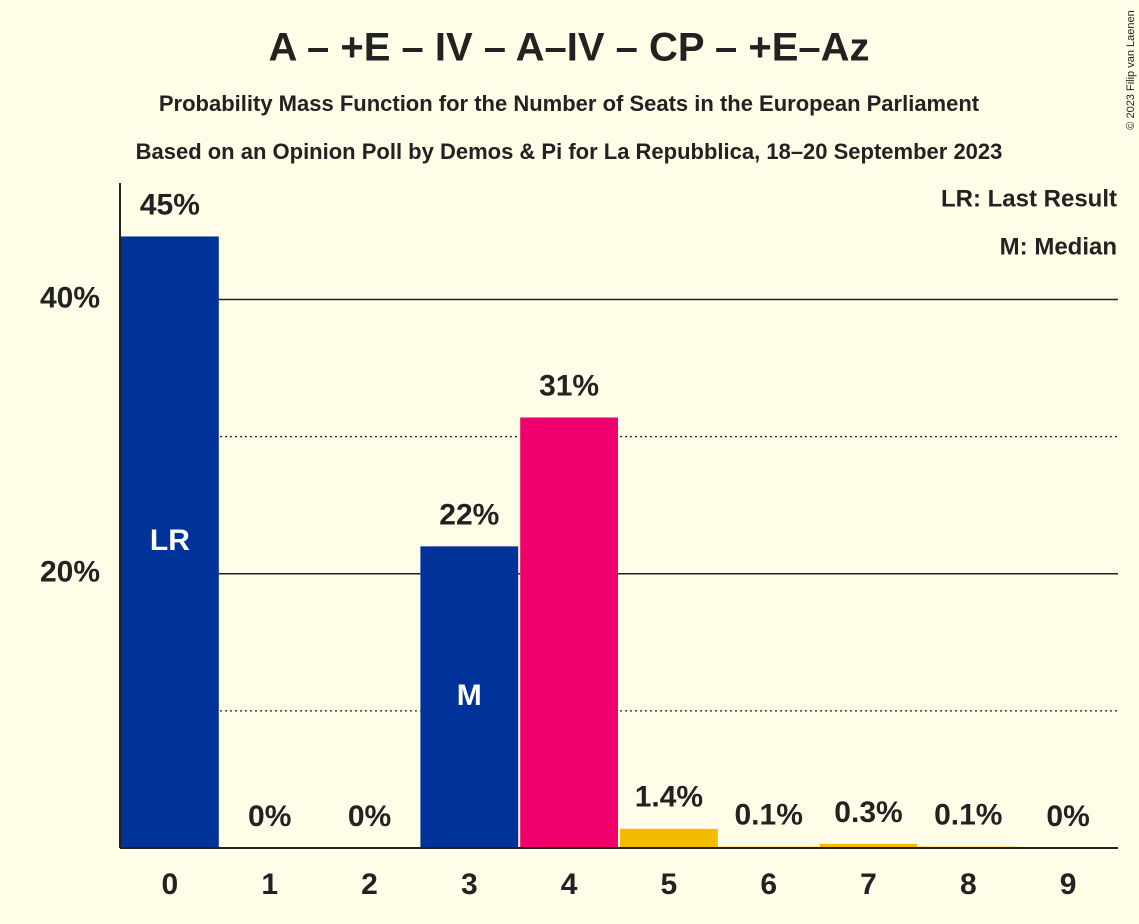 This screenshot has height=924, width=1139. I want to click on x-tick-label: 3, so click(469, 884).